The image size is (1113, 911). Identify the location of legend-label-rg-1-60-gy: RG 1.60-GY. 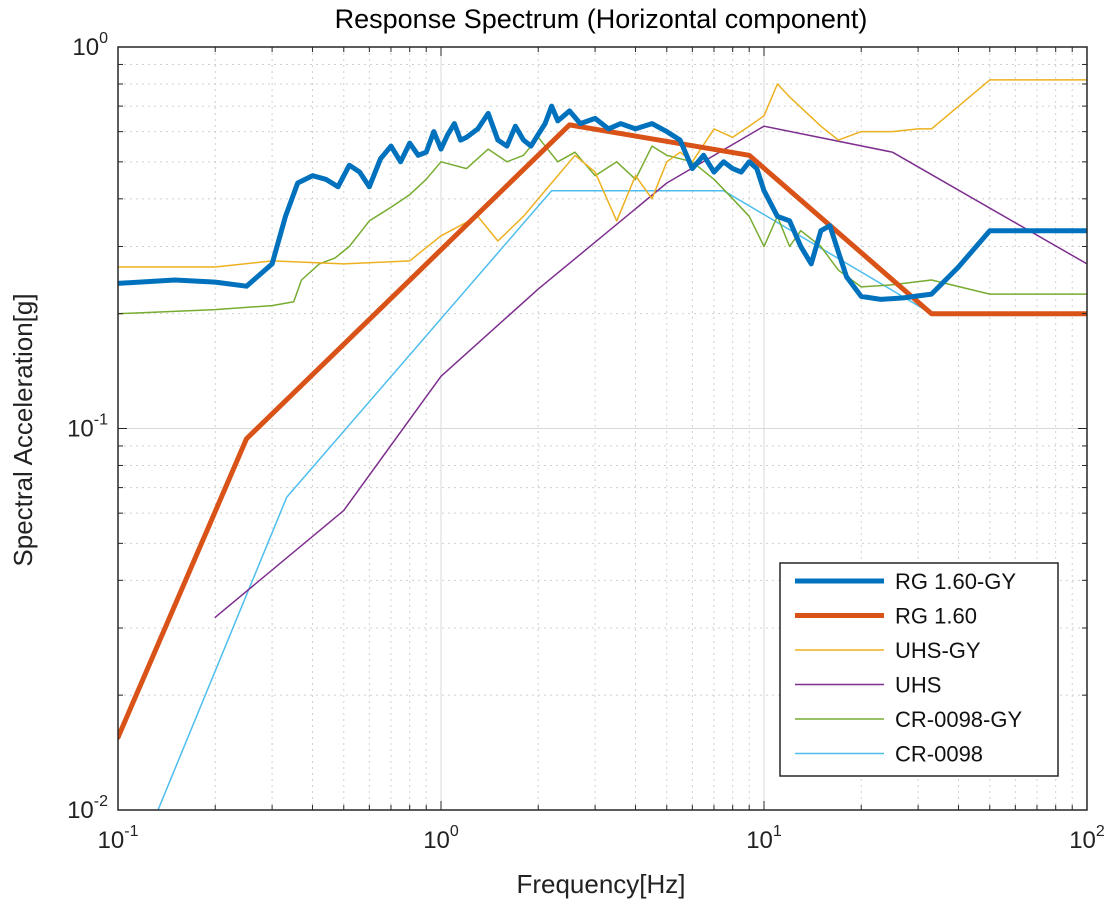
(955, 581).